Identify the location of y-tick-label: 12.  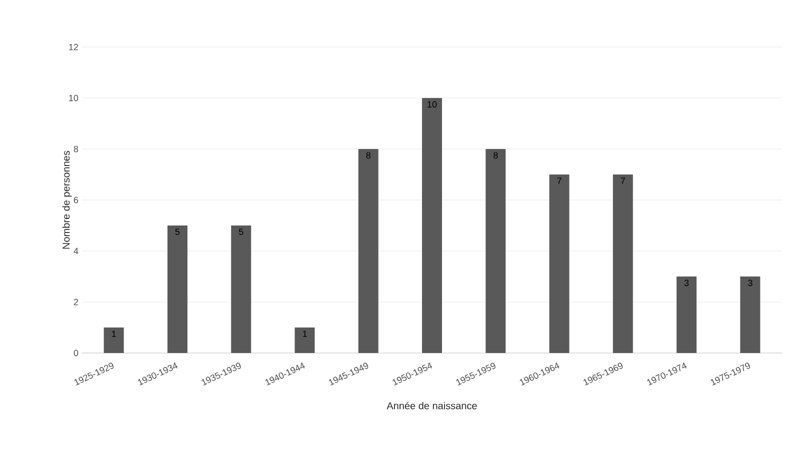
(73, 47).